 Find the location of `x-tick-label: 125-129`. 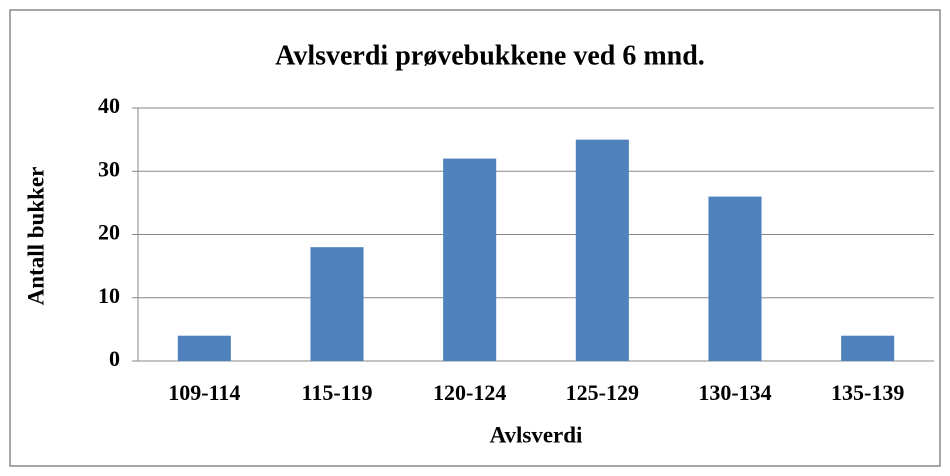

x-tick-label: 125-129 is located at coordinates (602, 392).